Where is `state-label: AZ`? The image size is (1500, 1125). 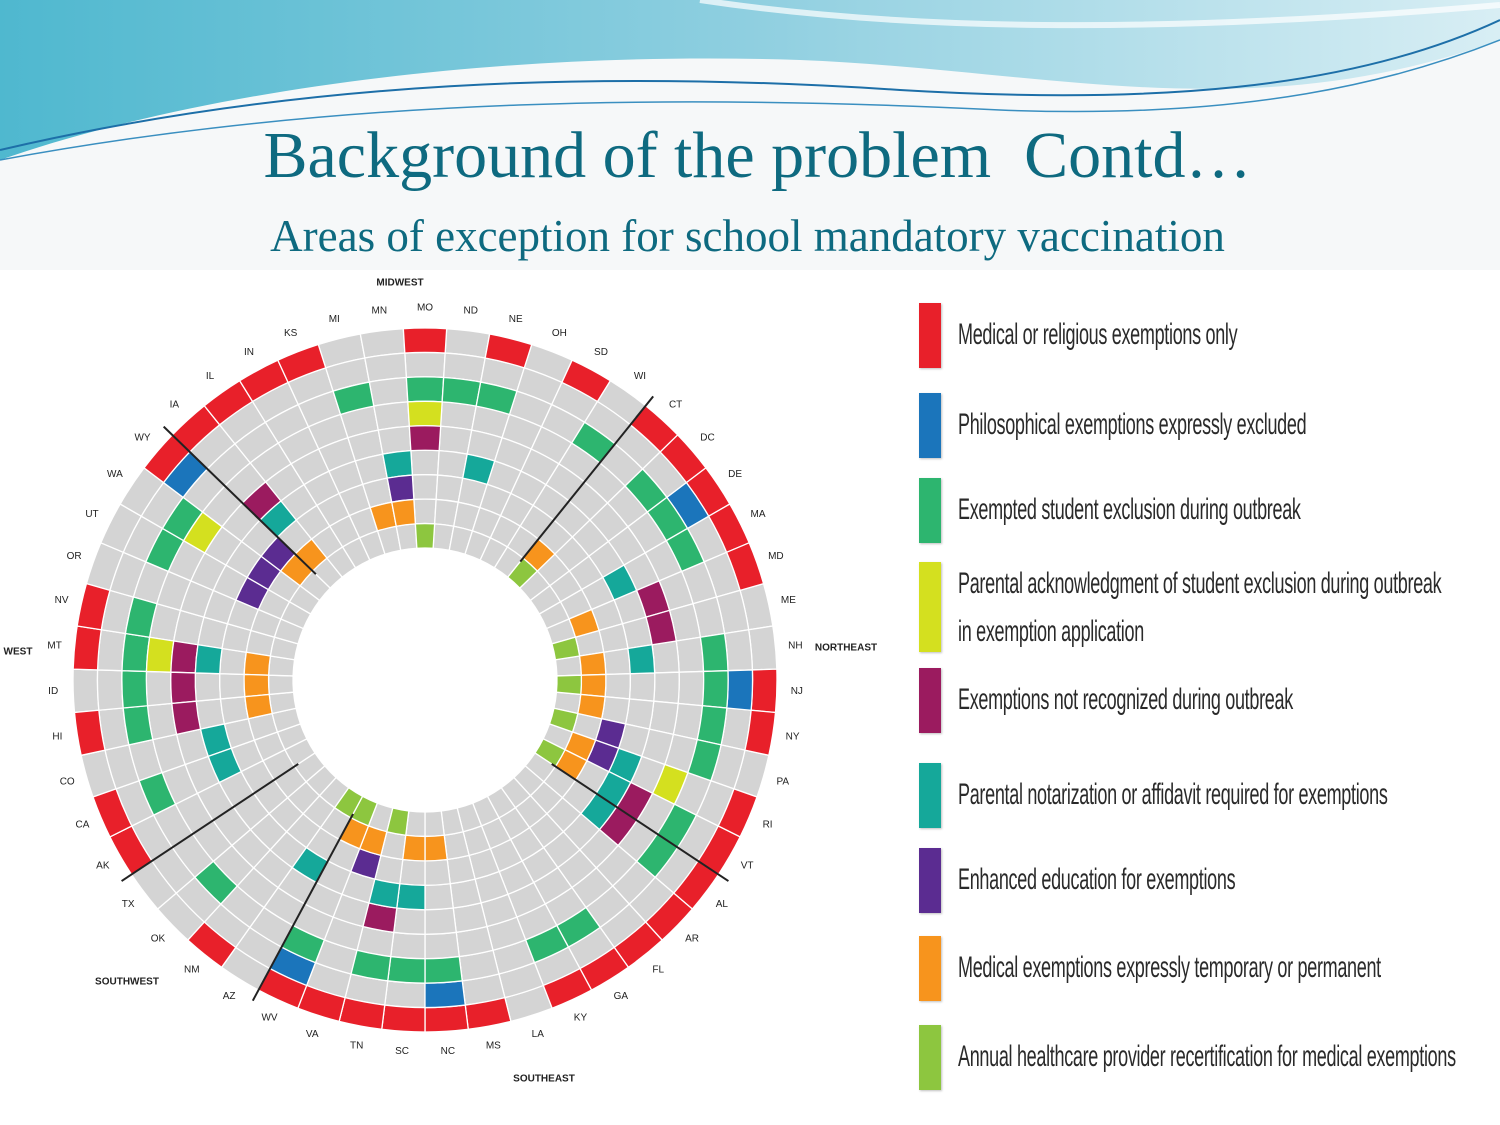 state-label: AZ is located at coordinates (229, 996).